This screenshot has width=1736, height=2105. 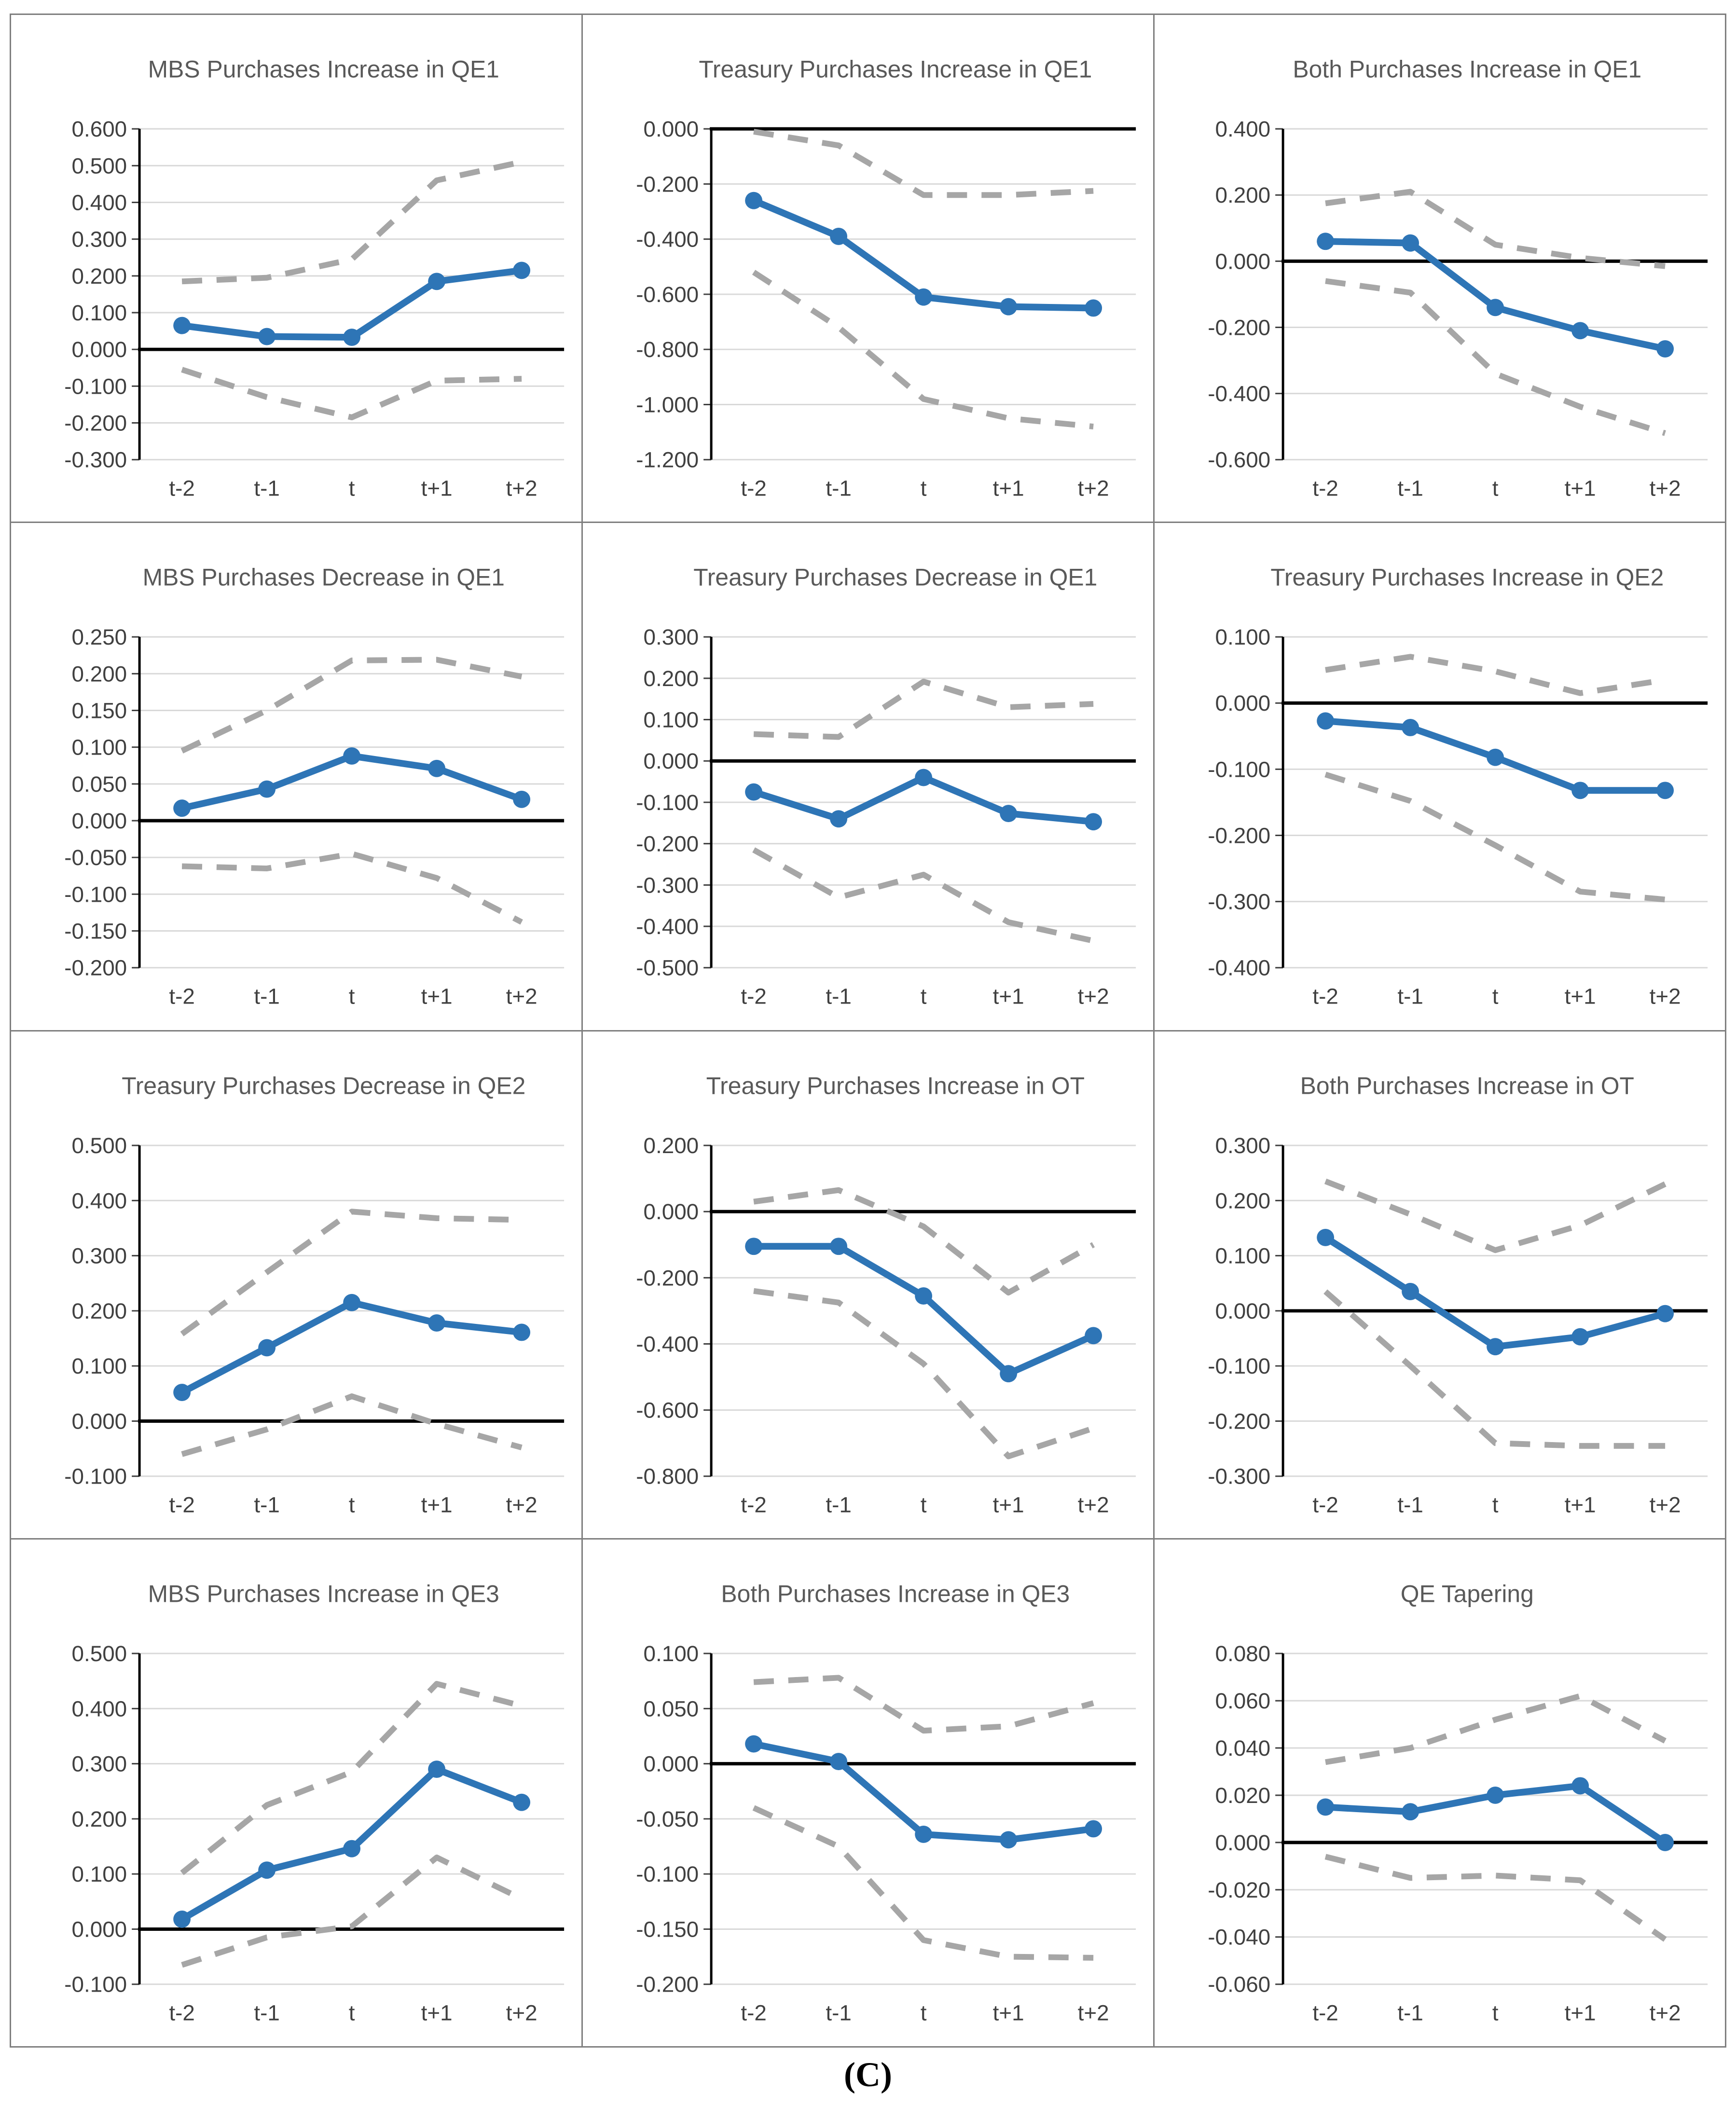 I want to click on y-tick-label: -0.040, so click(x=1239, y=1937).